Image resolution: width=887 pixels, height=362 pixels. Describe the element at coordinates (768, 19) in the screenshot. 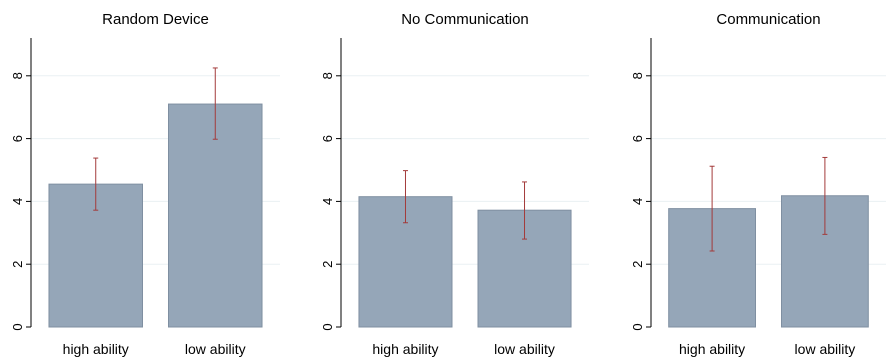

I see `panel-title: Communication` at that location.